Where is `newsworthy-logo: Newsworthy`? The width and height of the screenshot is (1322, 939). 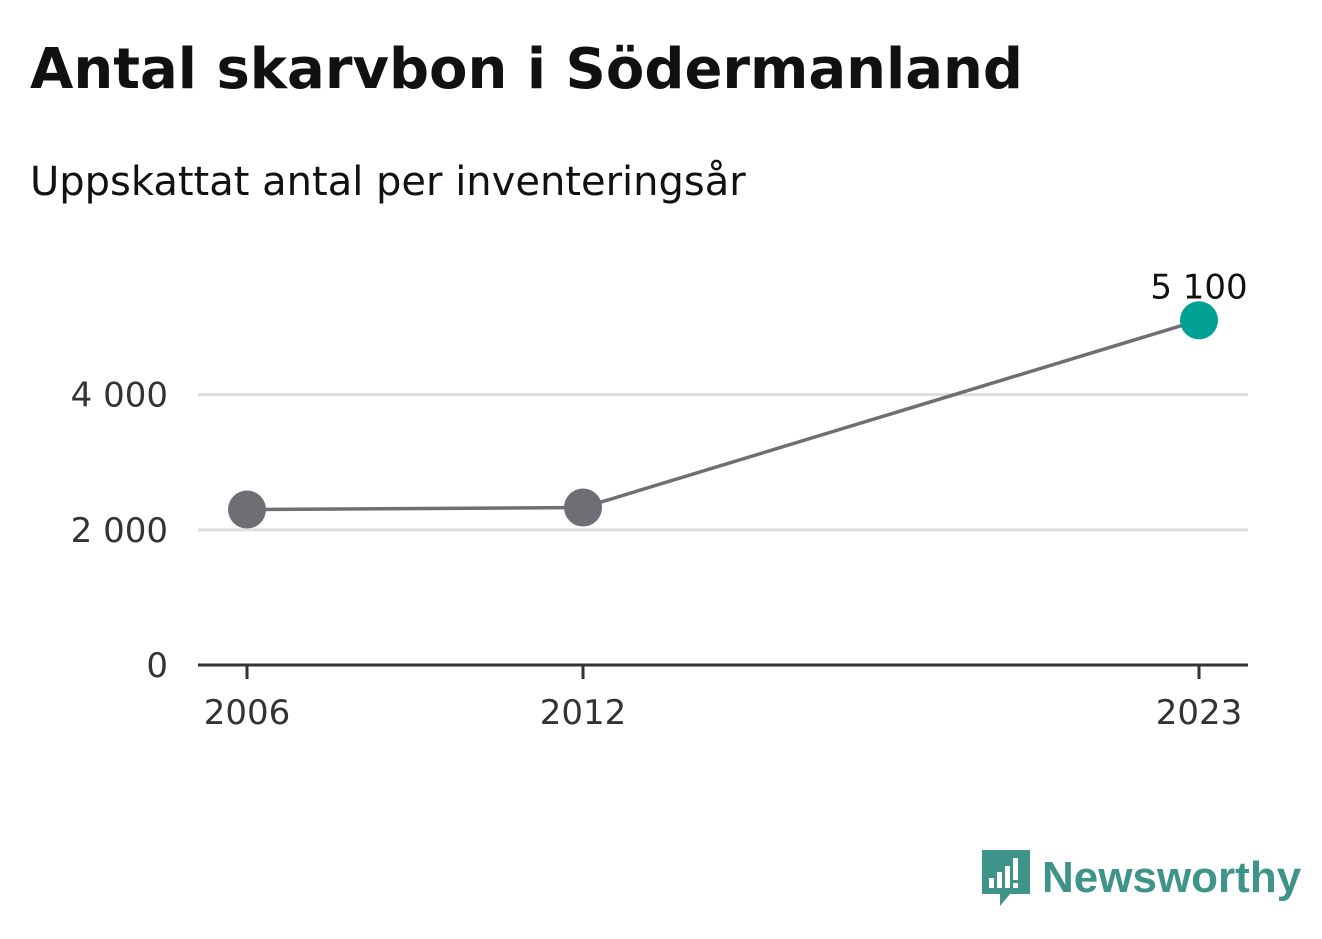
newsworthy-logo: Newsworthy is located at coordinates (1140, 878).